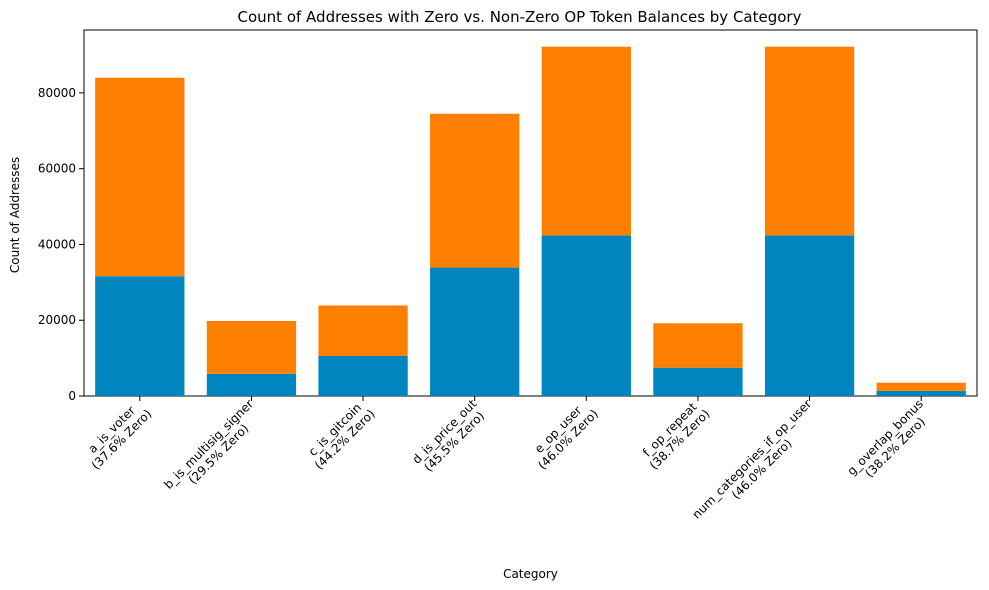  What do you see at coordinates (119, 437) in the screenshot?
I see `x-tick-label-a_is_voter: a_is_voter(37.6% Zero)` at bounding box center [119, 437].